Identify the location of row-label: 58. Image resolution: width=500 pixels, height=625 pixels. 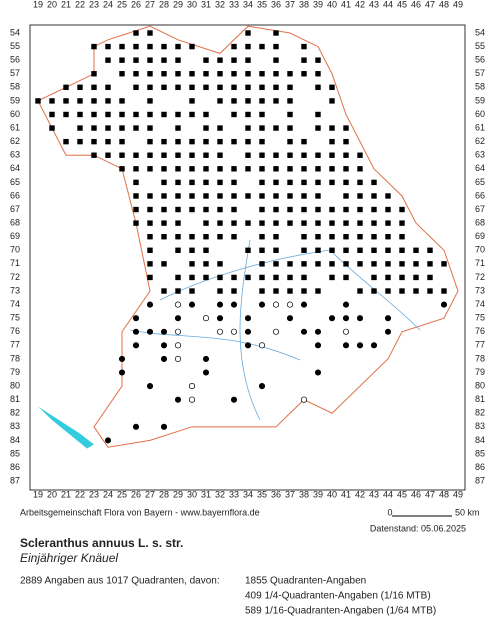
(480, 87).